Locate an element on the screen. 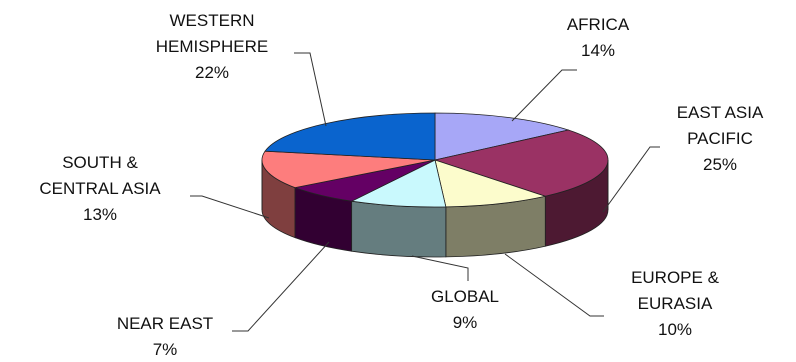 This screenshot has width=796, height=362. slice-name-label: WESTERN is located at coordinates (212, 20).